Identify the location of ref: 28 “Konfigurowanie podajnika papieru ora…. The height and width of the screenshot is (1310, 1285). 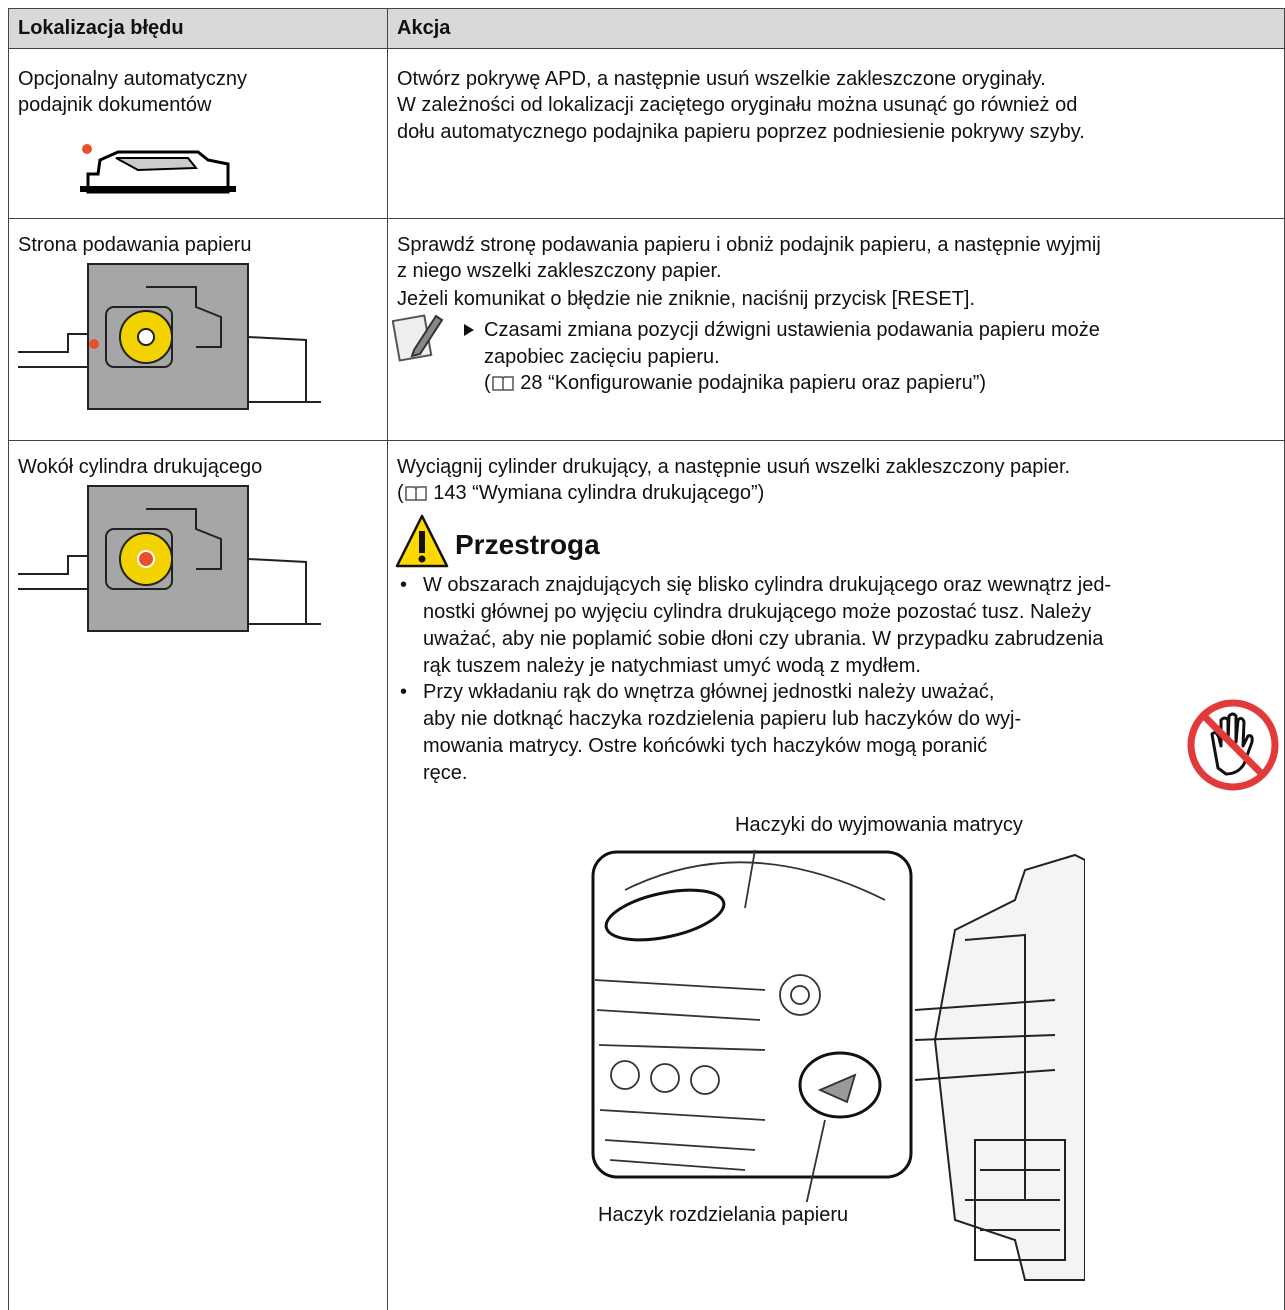
(753, 383).